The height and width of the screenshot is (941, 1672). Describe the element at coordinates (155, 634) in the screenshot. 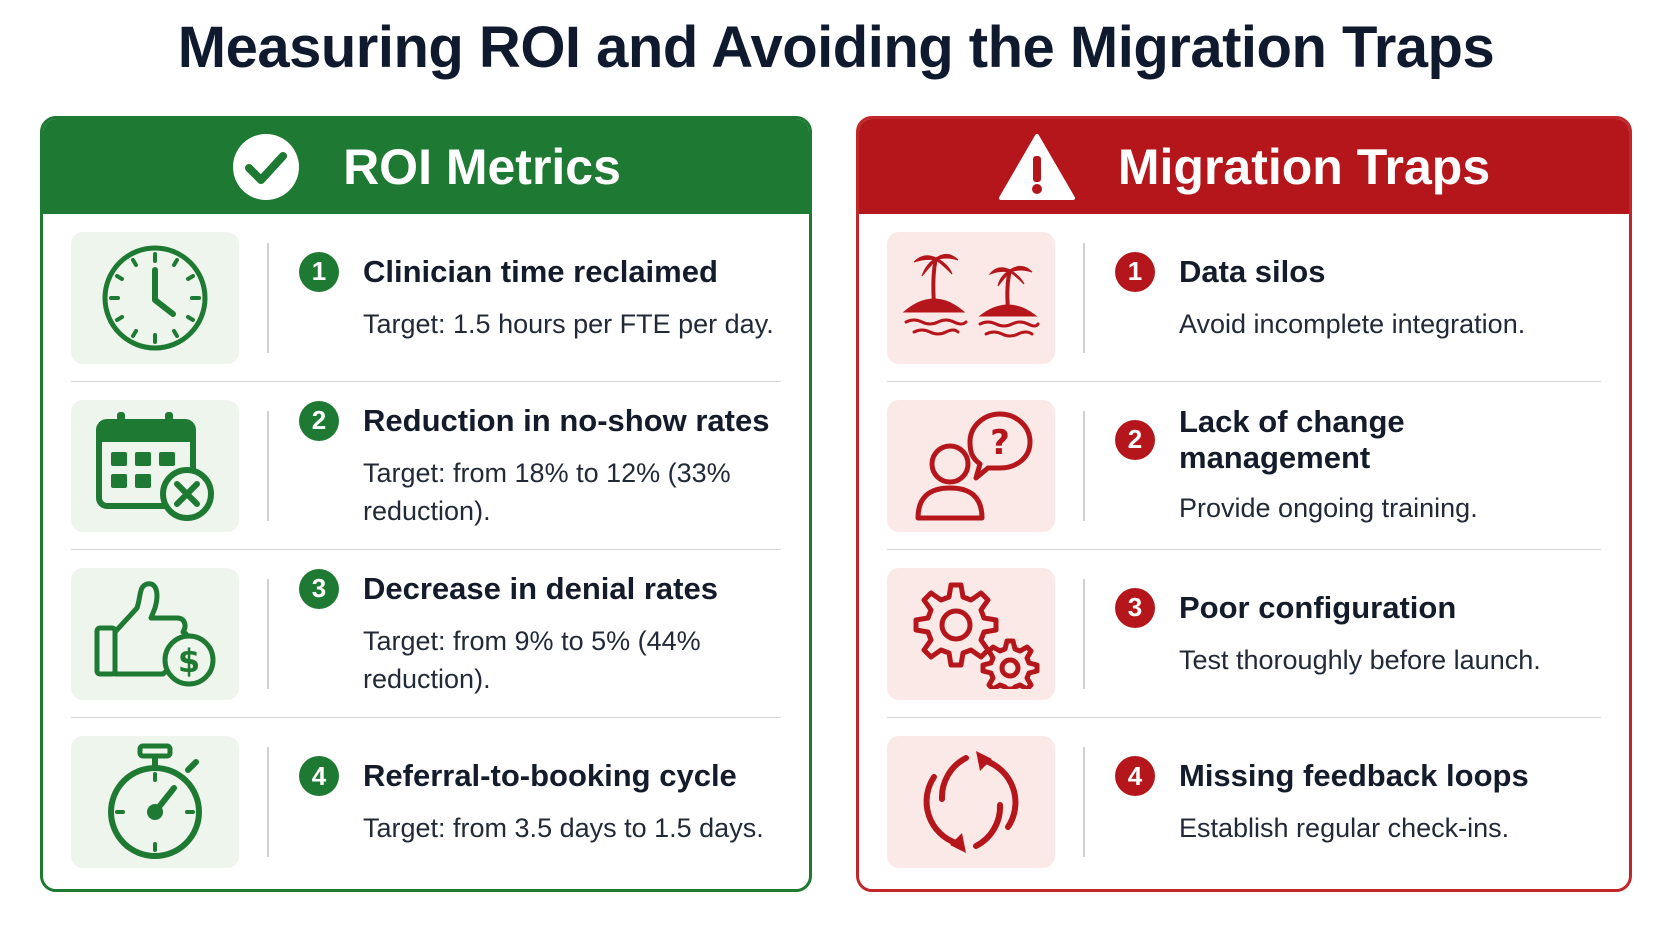

I see `thumbs-up-dollar-icon: $` at that location.